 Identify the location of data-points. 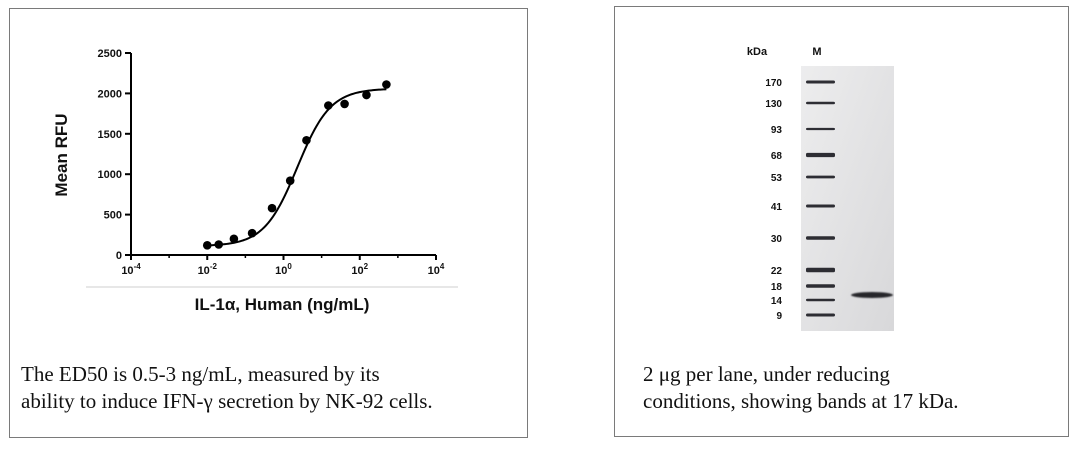
(296, 165).